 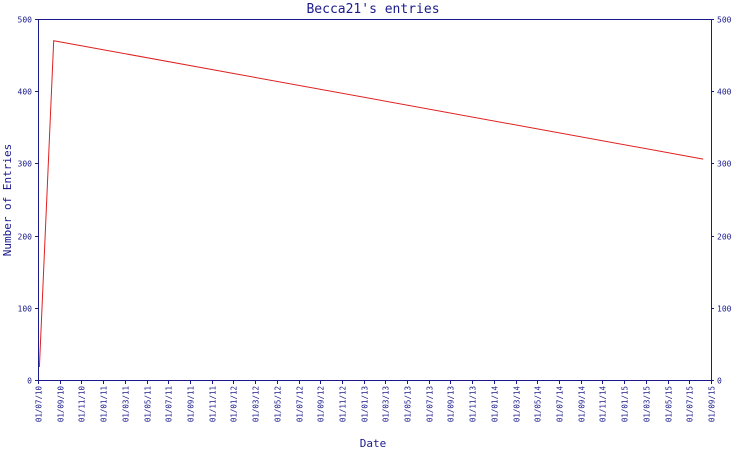 I want to click on x-axis-label: Date, so click(x=373, y=443).